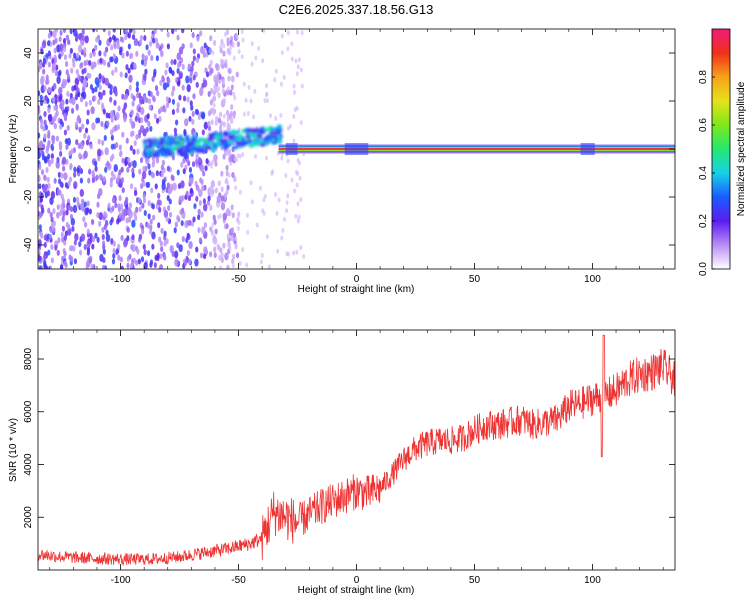 The width and height of the screenshot is (750, 600). I want to click on signal-onset-blobs, so click(212, 141).